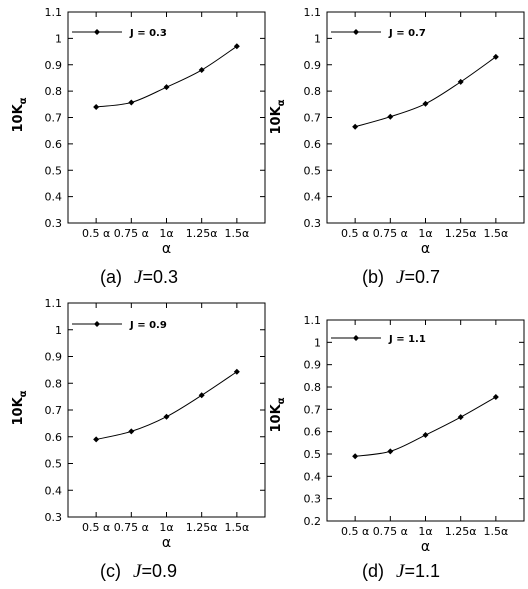 This screenshot has height=589, width=528. What do you see at coordinates (373, 571) in the screenshot?
I see `caption-prefix: (d)` at bounding box center [373, 571].